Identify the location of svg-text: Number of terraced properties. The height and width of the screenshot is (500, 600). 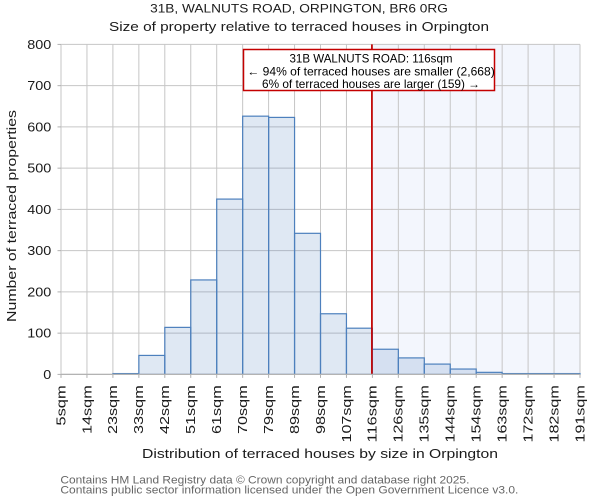
(11, 215).